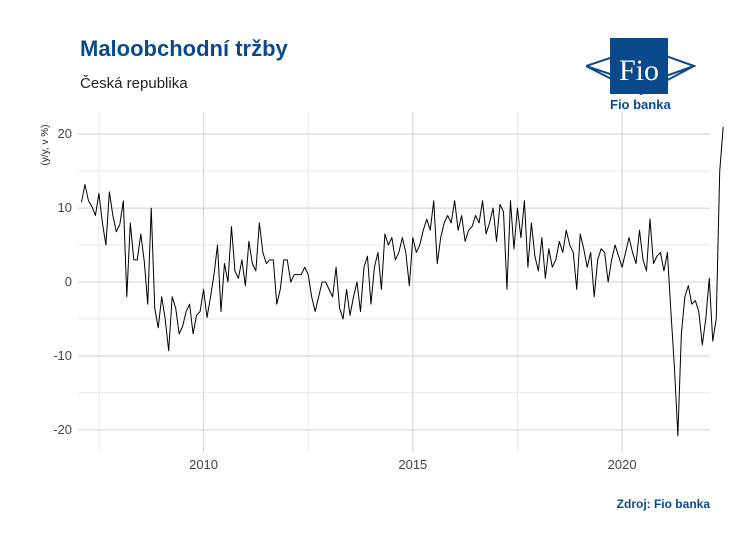  Describe the element at coordinates (65, 133) in the screenshot. I see `y-tick-label: 20` at that location.